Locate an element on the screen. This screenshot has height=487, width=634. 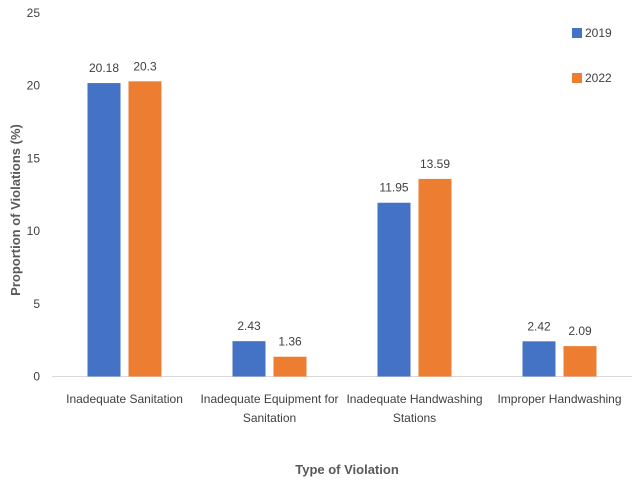
y-tick-label: 10 is located at coordinates (34, 231).